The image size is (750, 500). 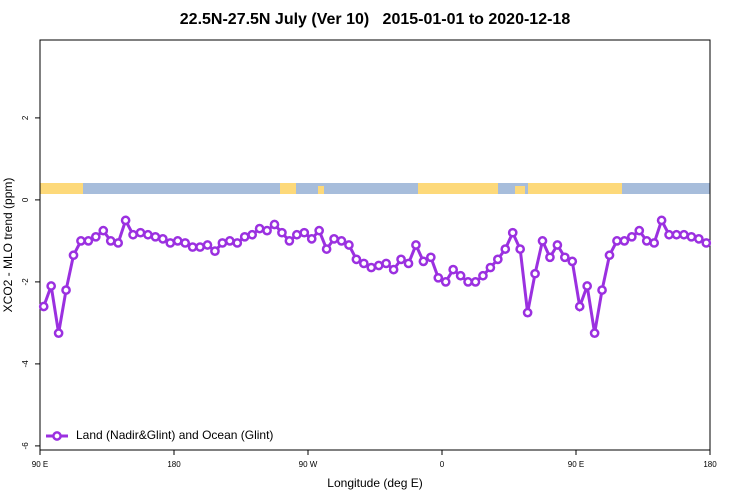 I want to click on y-axis-label: XCO2 - MLO trend (ppm), so click(x=8, y=245).